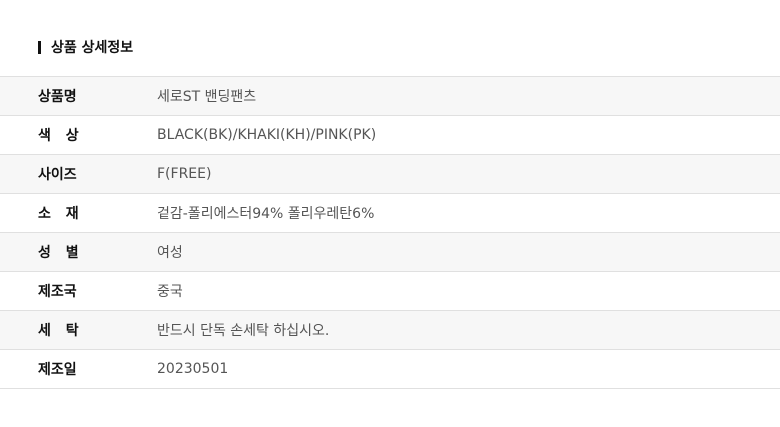 The width and height of the screenshot is (780, 427). Describe the element at coordinates (58, 136) in the screenshot. I see `row-label: 색 상` at that location.